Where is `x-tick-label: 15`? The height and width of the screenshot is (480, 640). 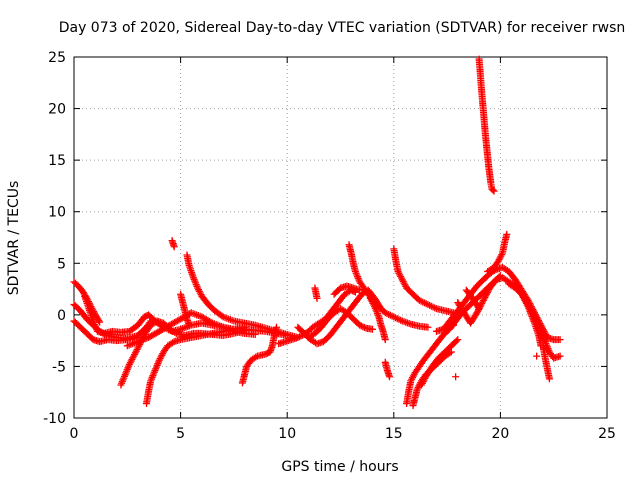
x-tick-label: 15 is located at coordinates (394, 434).